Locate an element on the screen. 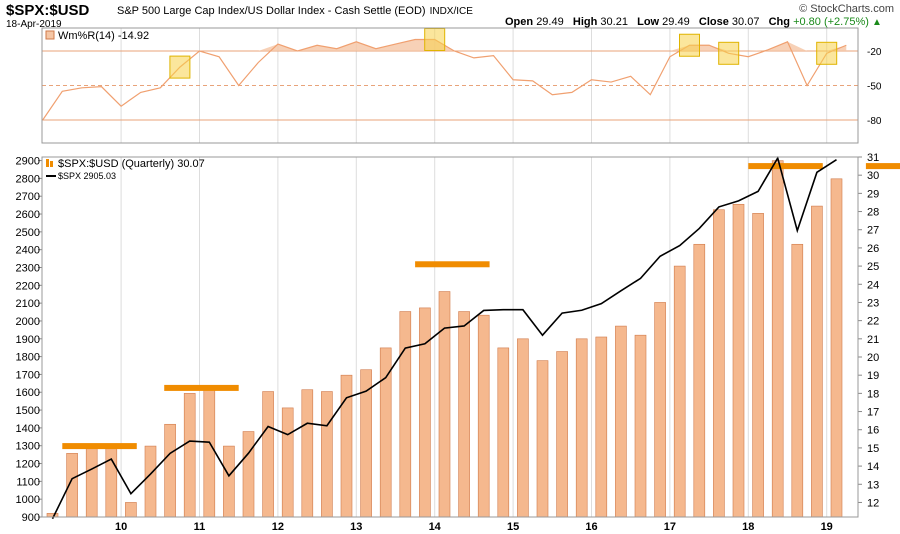  high-value: 30.21 is located at coordinates (614, 22).